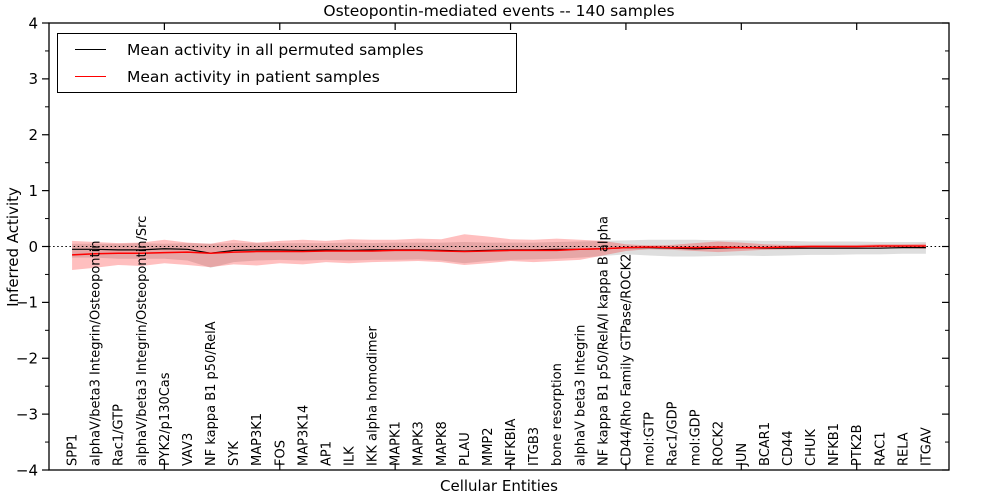 This screenshot has width=1000, height=500. Describe the element at coordinates (27, 470) in the screenshot. I see `y-tick-label: −4` at that location.